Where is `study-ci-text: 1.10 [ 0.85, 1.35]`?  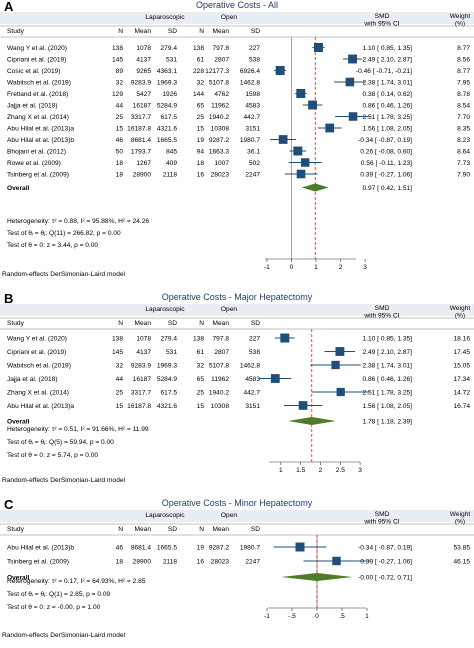 study-ci-text: 1.10 [ 0.85, 1.35] is located at coordinates (388, 48).